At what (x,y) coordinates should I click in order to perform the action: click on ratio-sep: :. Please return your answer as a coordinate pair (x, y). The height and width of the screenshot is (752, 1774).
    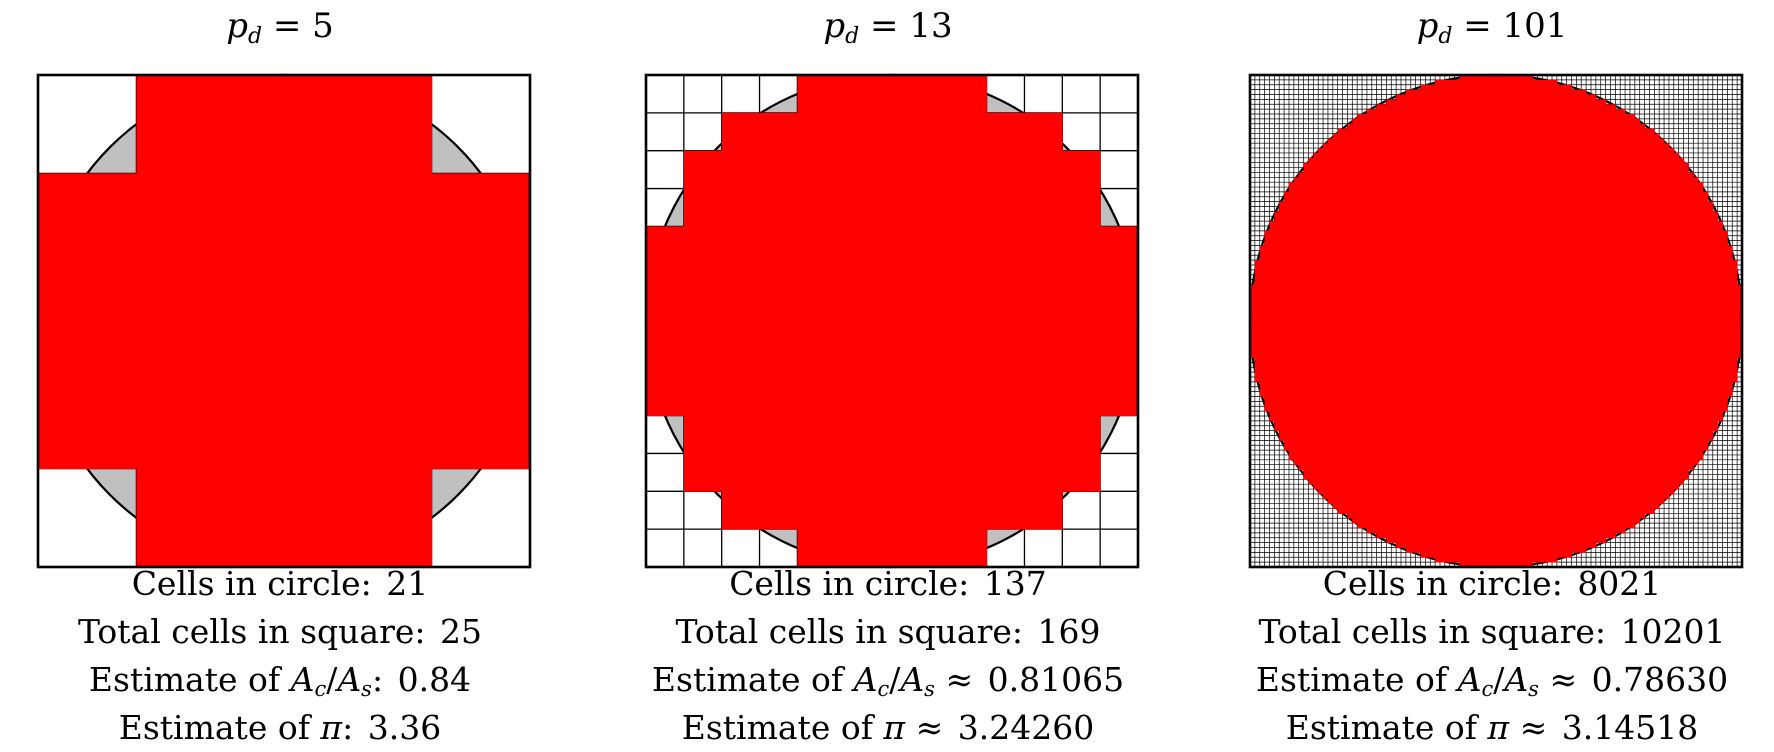
    Looking at the image, I should click on (377, 679).